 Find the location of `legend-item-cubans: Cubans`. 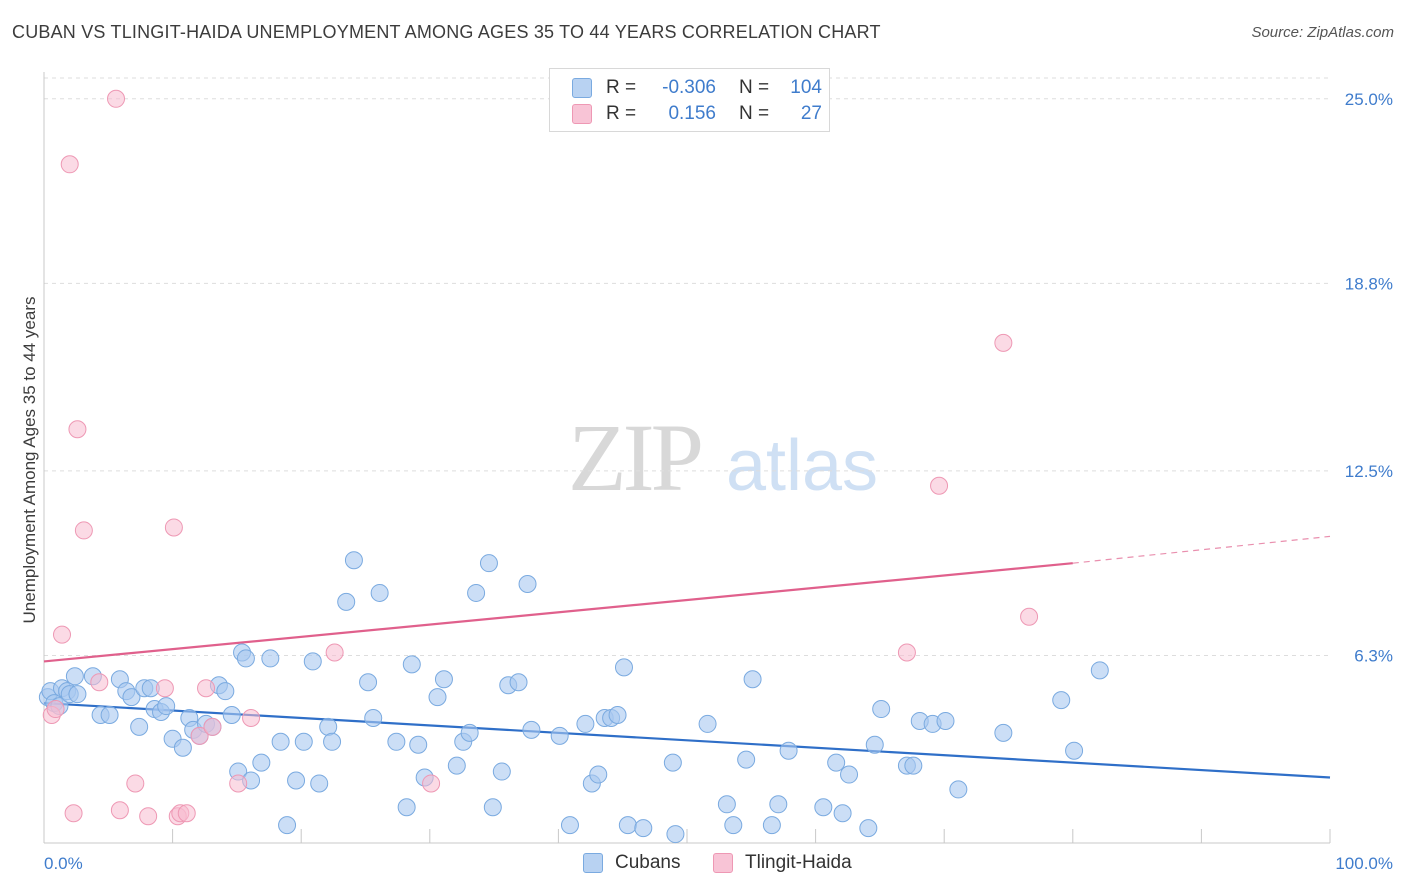

legend-item-cubans: Cubans is located at coordinates (632, 863).